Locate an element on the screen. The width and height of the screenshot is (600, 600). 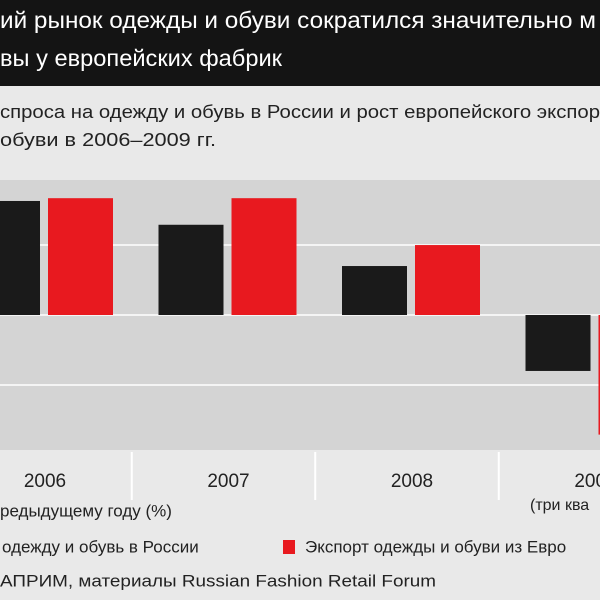
header-band is located at coordinates (300, 43).